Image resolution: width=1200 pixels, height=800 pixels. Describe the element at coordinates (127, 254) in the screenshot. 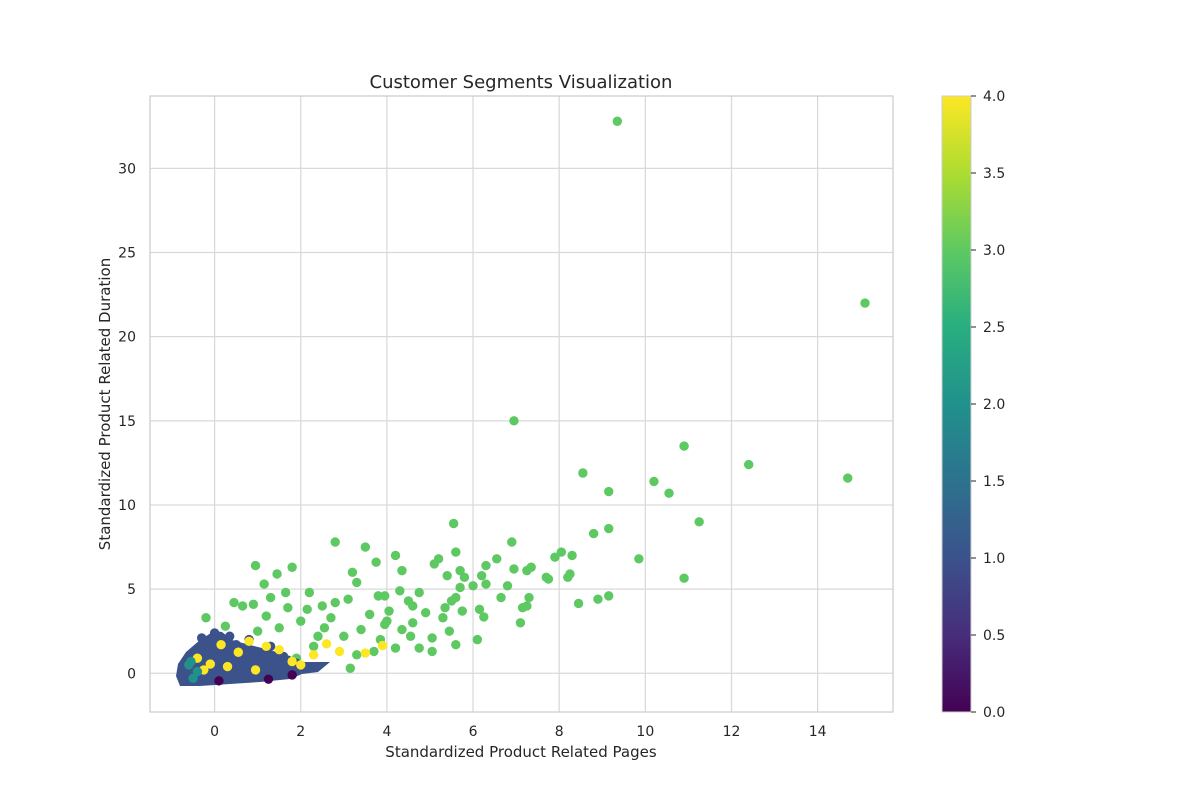

I see `y-tick-label: 25` at that location.